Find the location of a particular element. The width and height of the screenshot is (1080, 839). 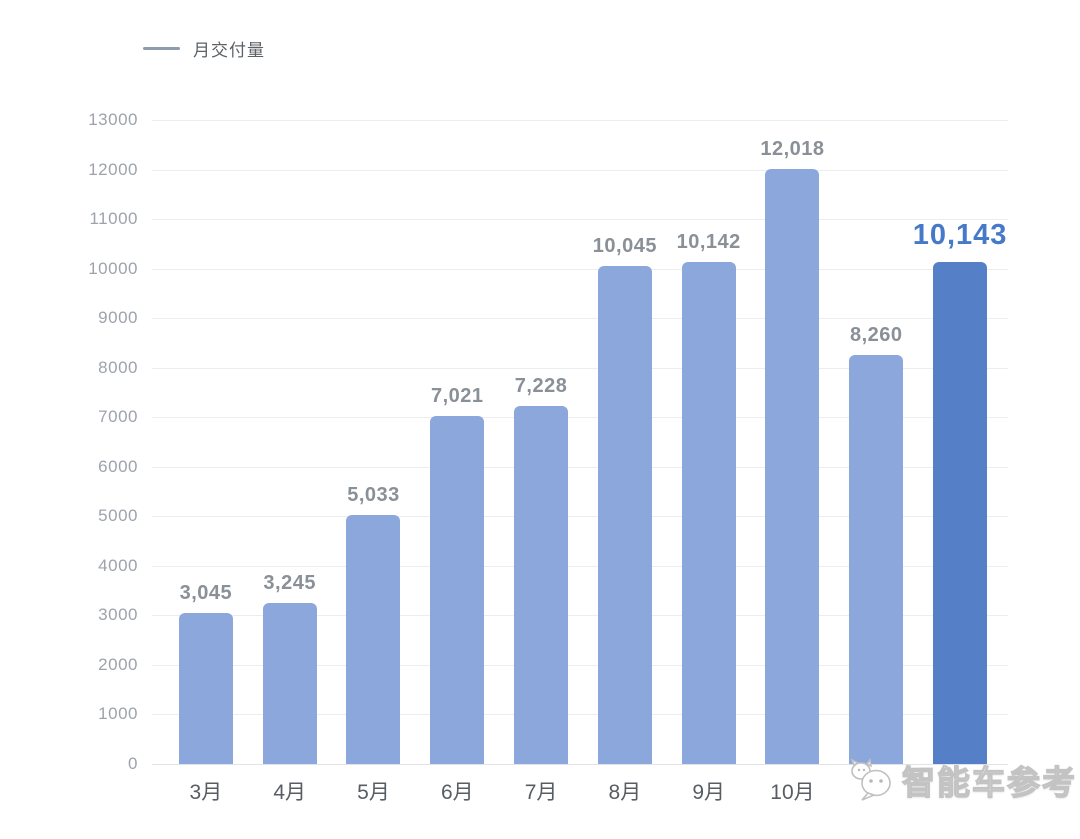

bar-slot: 7,021 6月 is located at coordinates (457, 462).